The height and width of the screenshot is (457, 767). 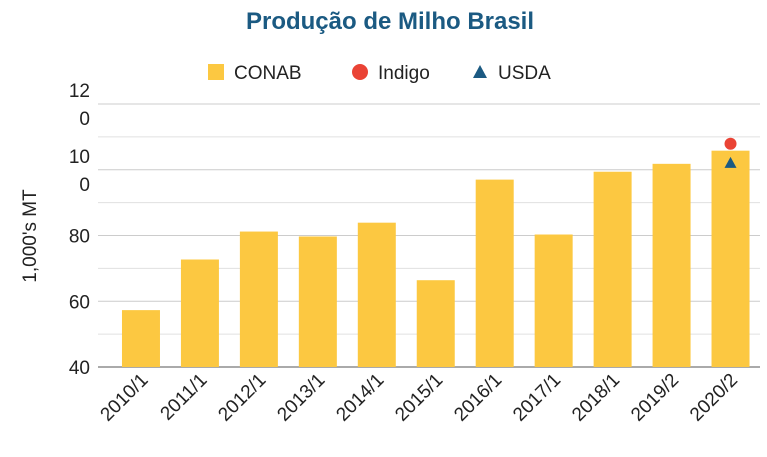 What do you see at coordinates (79, 237) in the screenshot?
I see `y-tick-label: 80` at bounding box center [79, 237].